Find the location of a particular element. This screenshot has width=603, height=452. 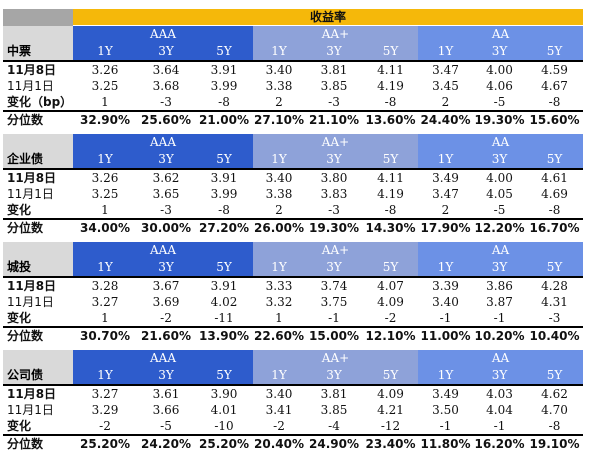

row-label: 变化（bp） is located at coordinates (40, 102).